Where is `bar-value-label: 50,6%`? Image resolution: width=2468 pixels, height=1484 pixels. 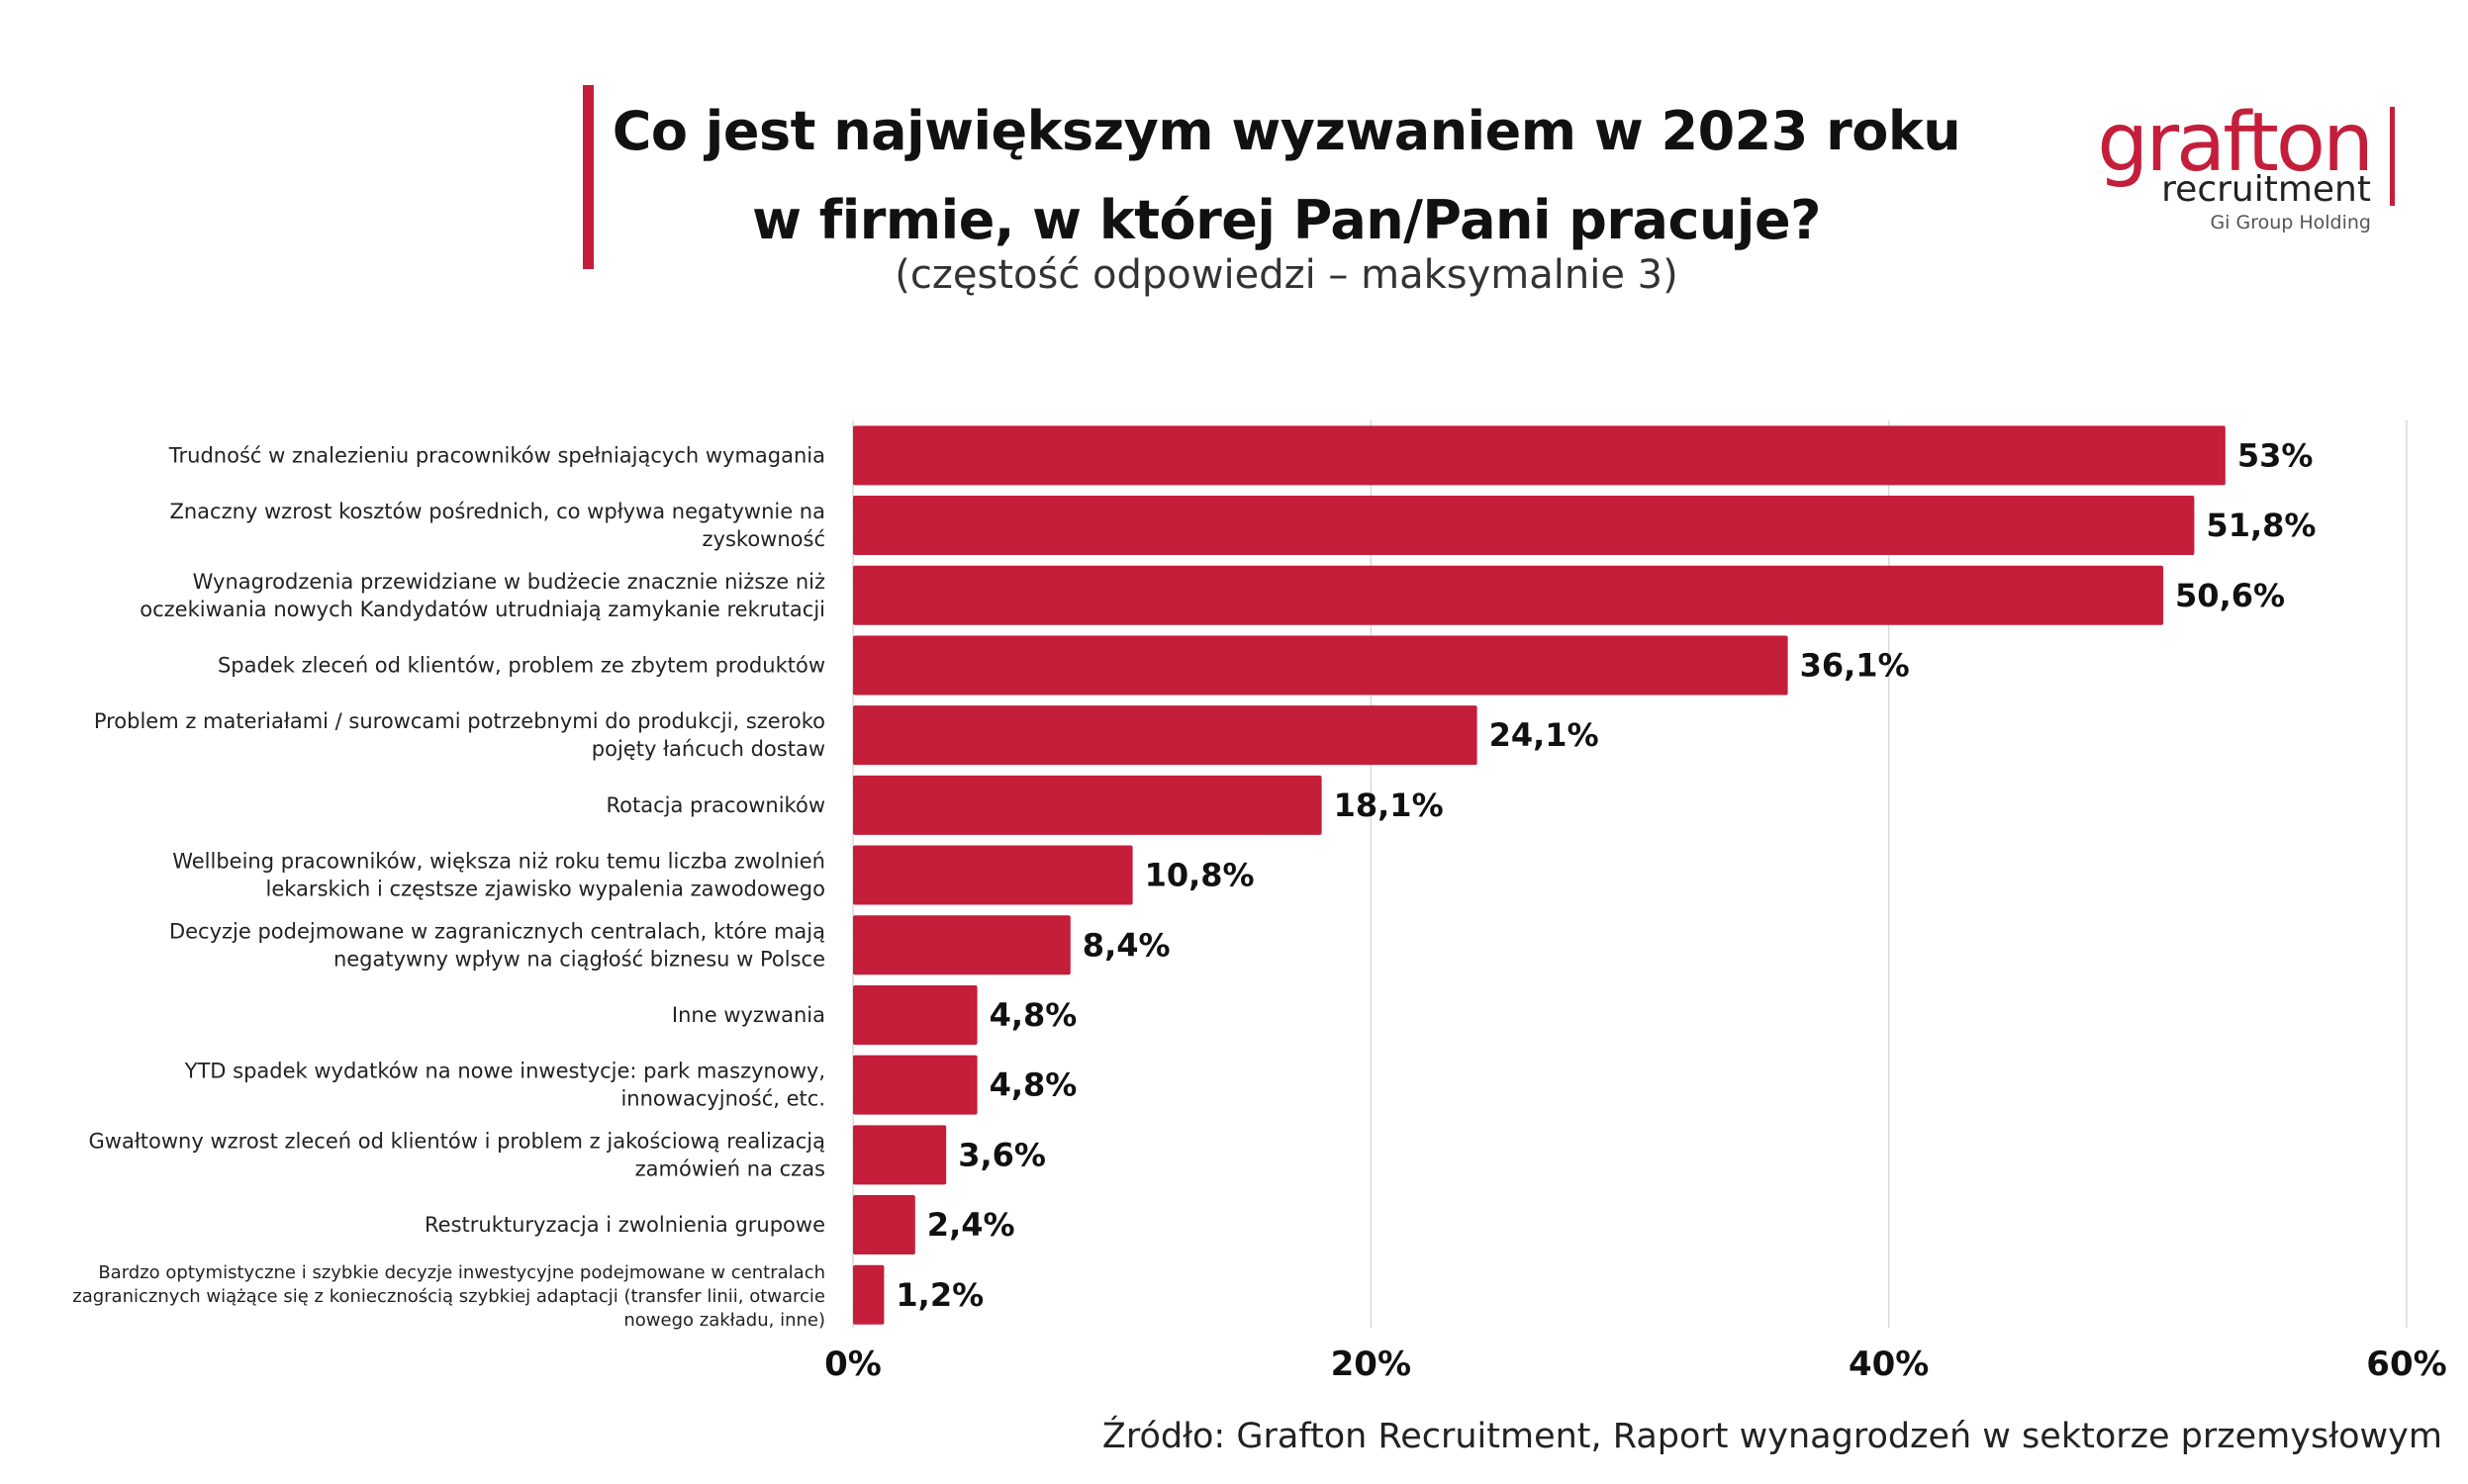 bar-value-label: 50,6% is located at coordinates (2230, 595).